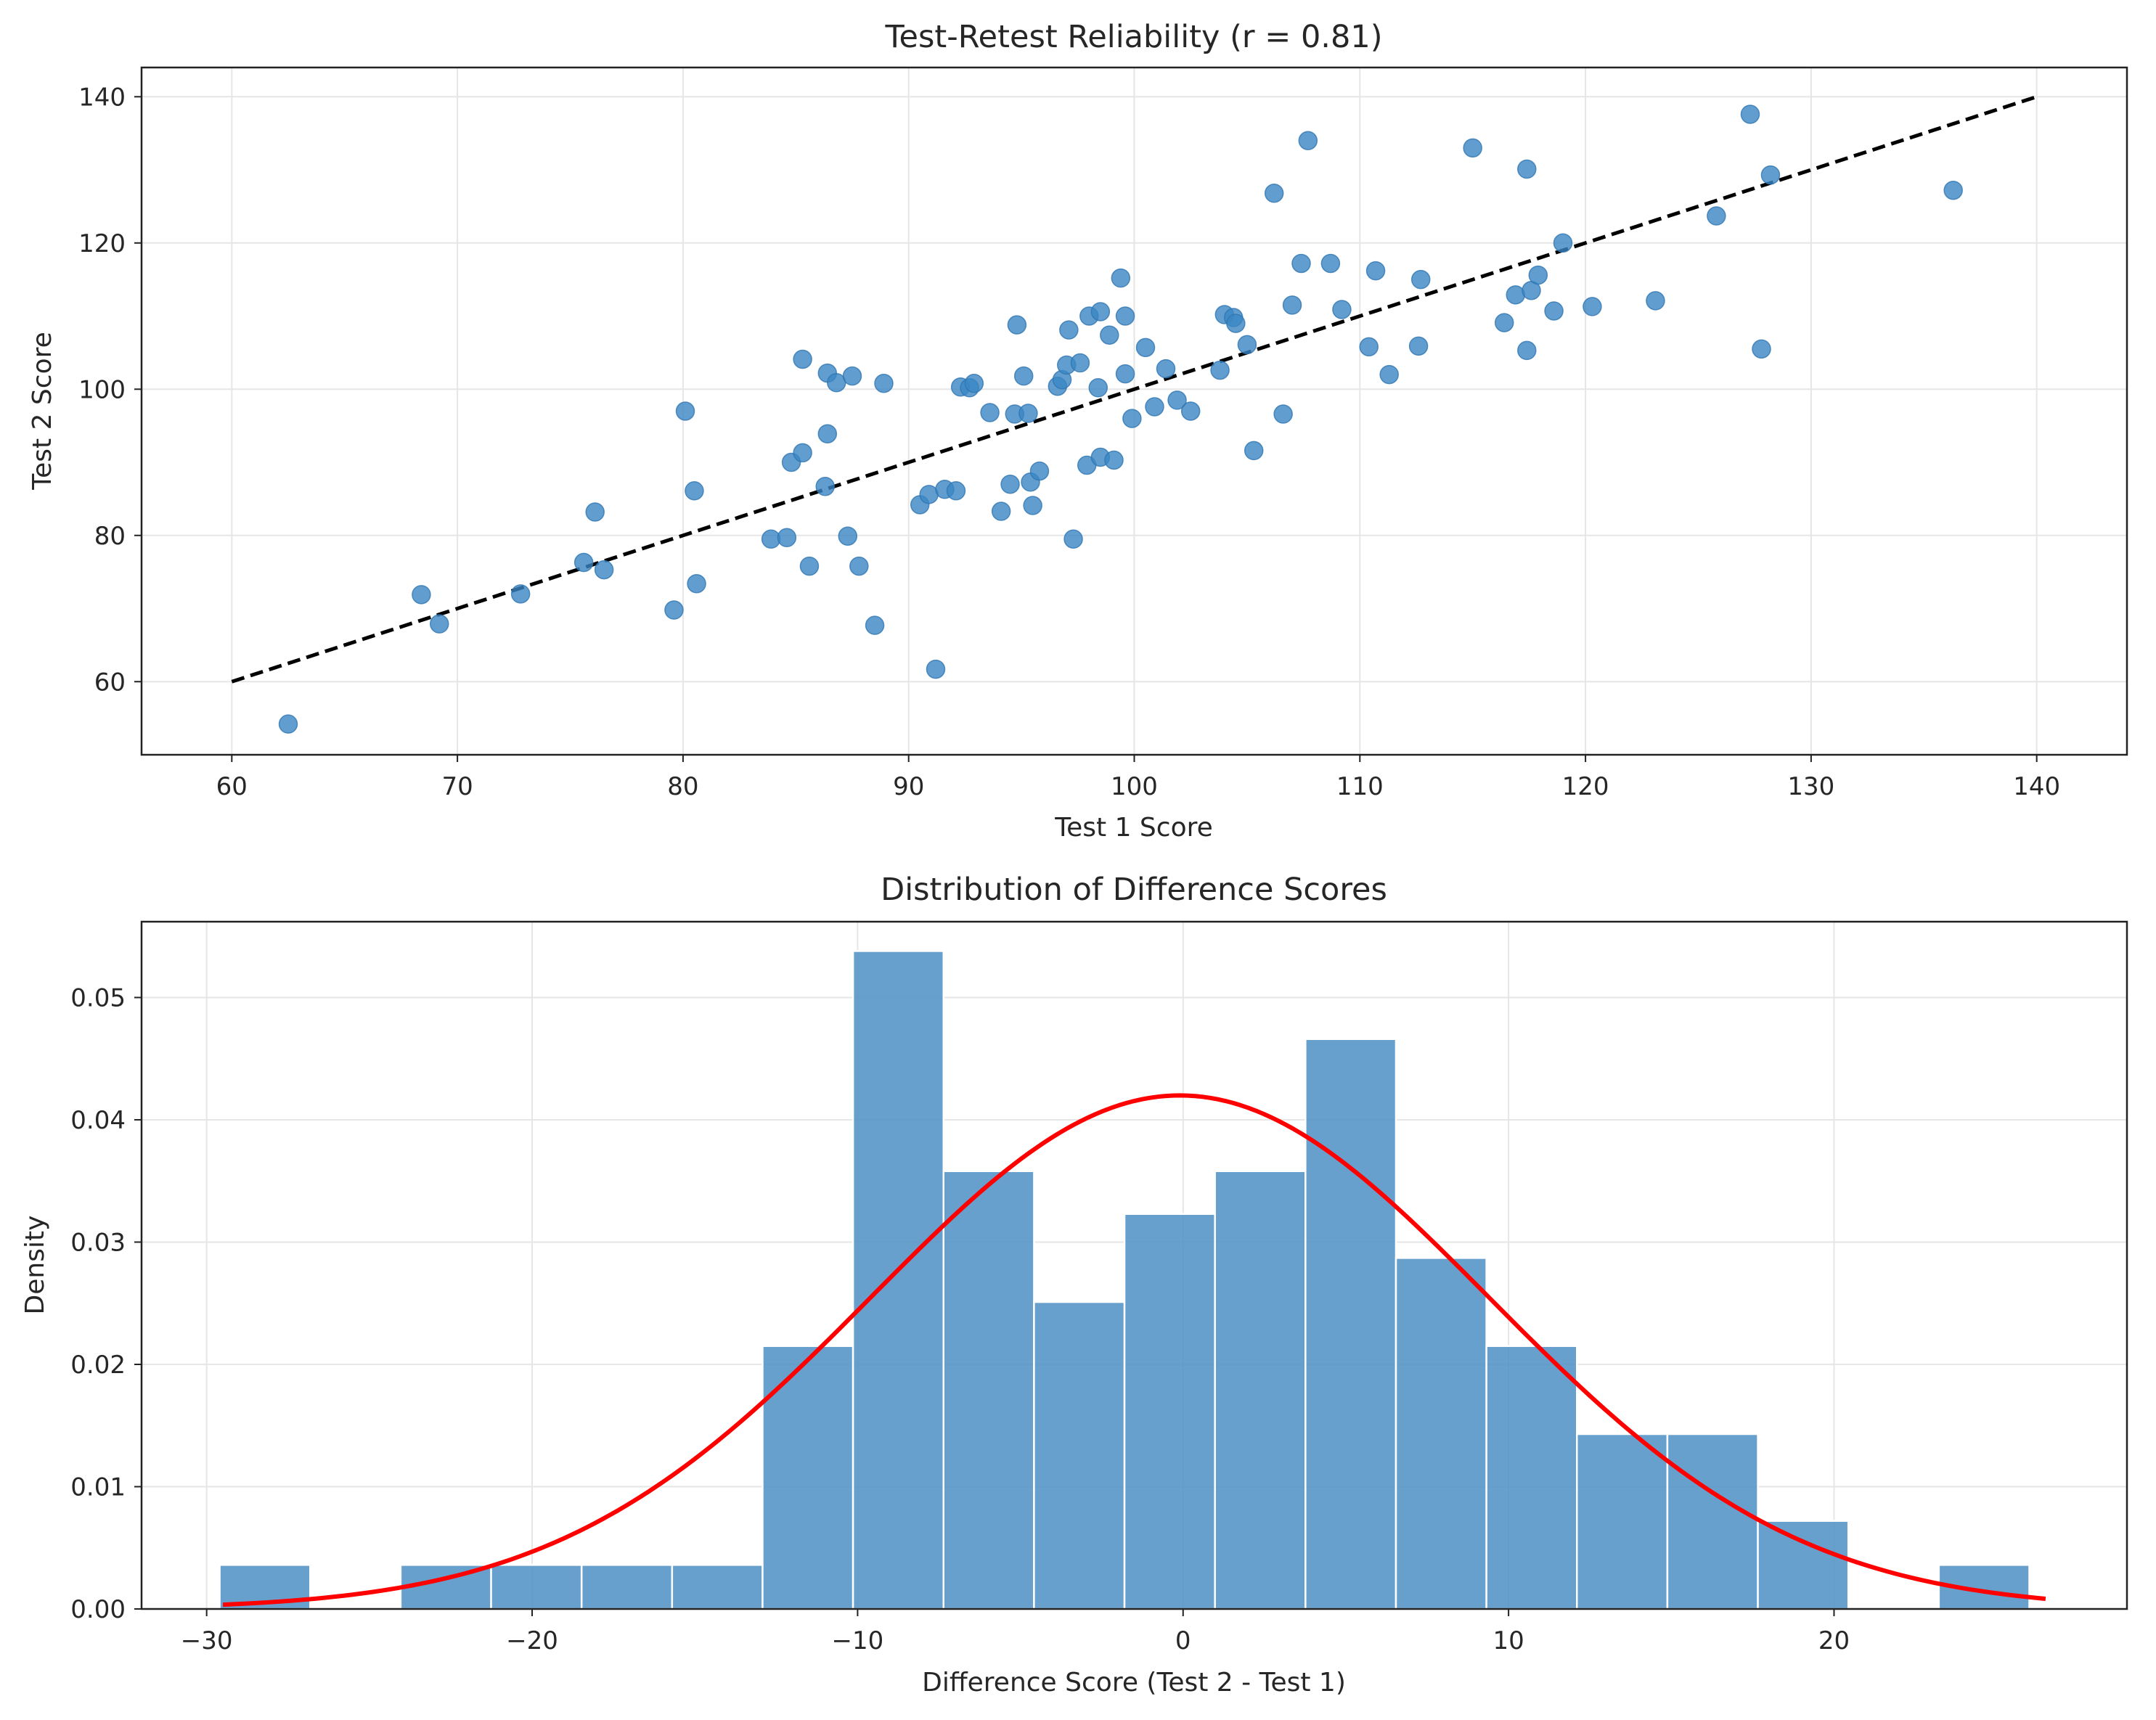 This screenshot has width=2156, height=1720. What do you see at coordinates (1811, 786) in the screenshot?
I see `scatter-x-tick-label: 130` at bounding box center [1811, 786].